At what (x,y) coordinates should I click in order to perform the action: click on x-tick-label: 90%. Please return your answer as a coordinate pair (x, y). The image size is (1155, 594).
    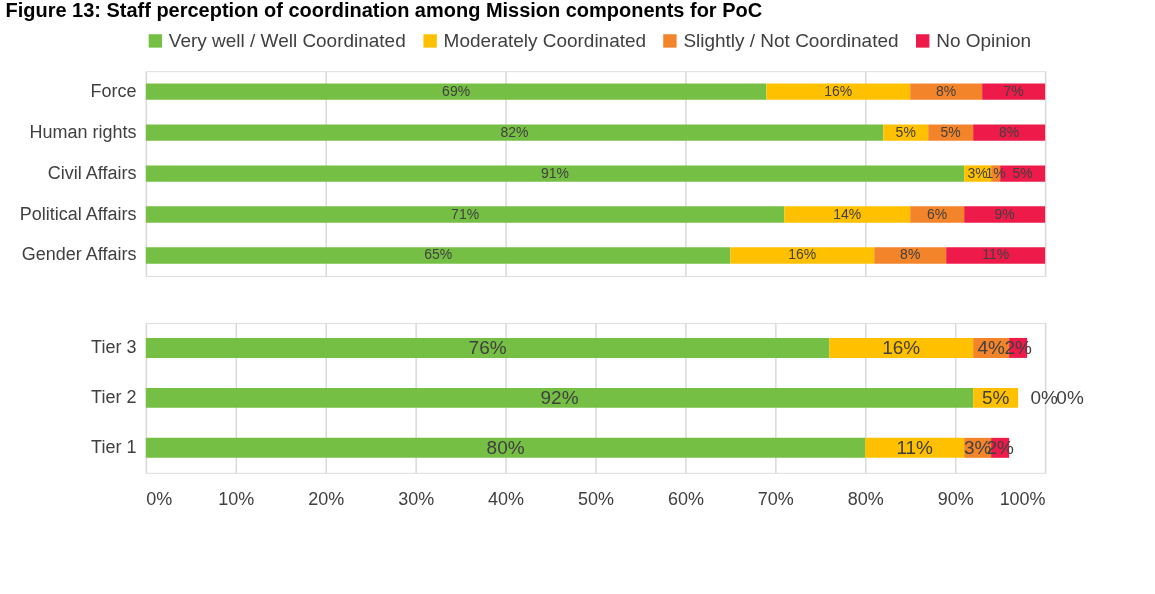
    Looking at the image, I should click on (955, 499).